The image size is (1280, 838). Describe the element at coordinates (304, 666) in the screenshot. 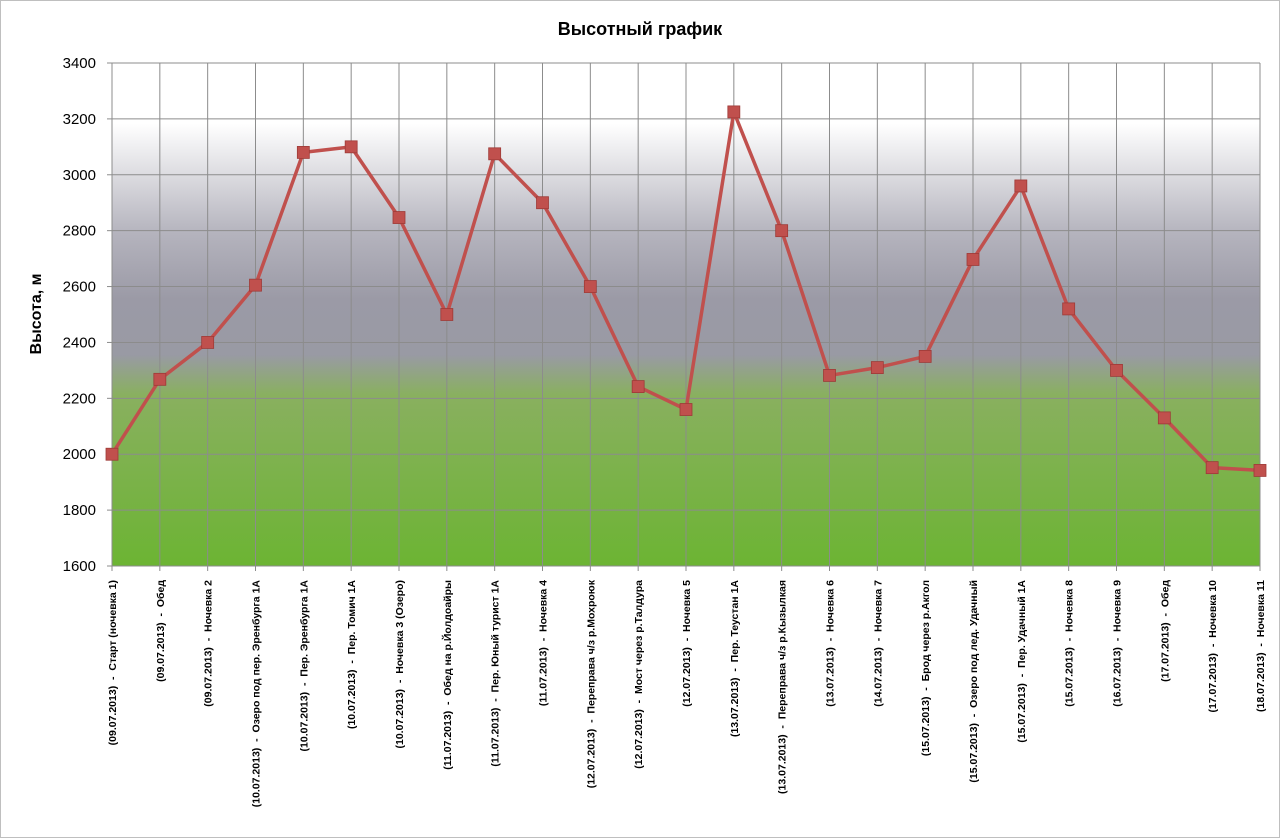

I see `x-tick-label: (10.07.2013) - Пер. Эренбурга 1А` at that location.